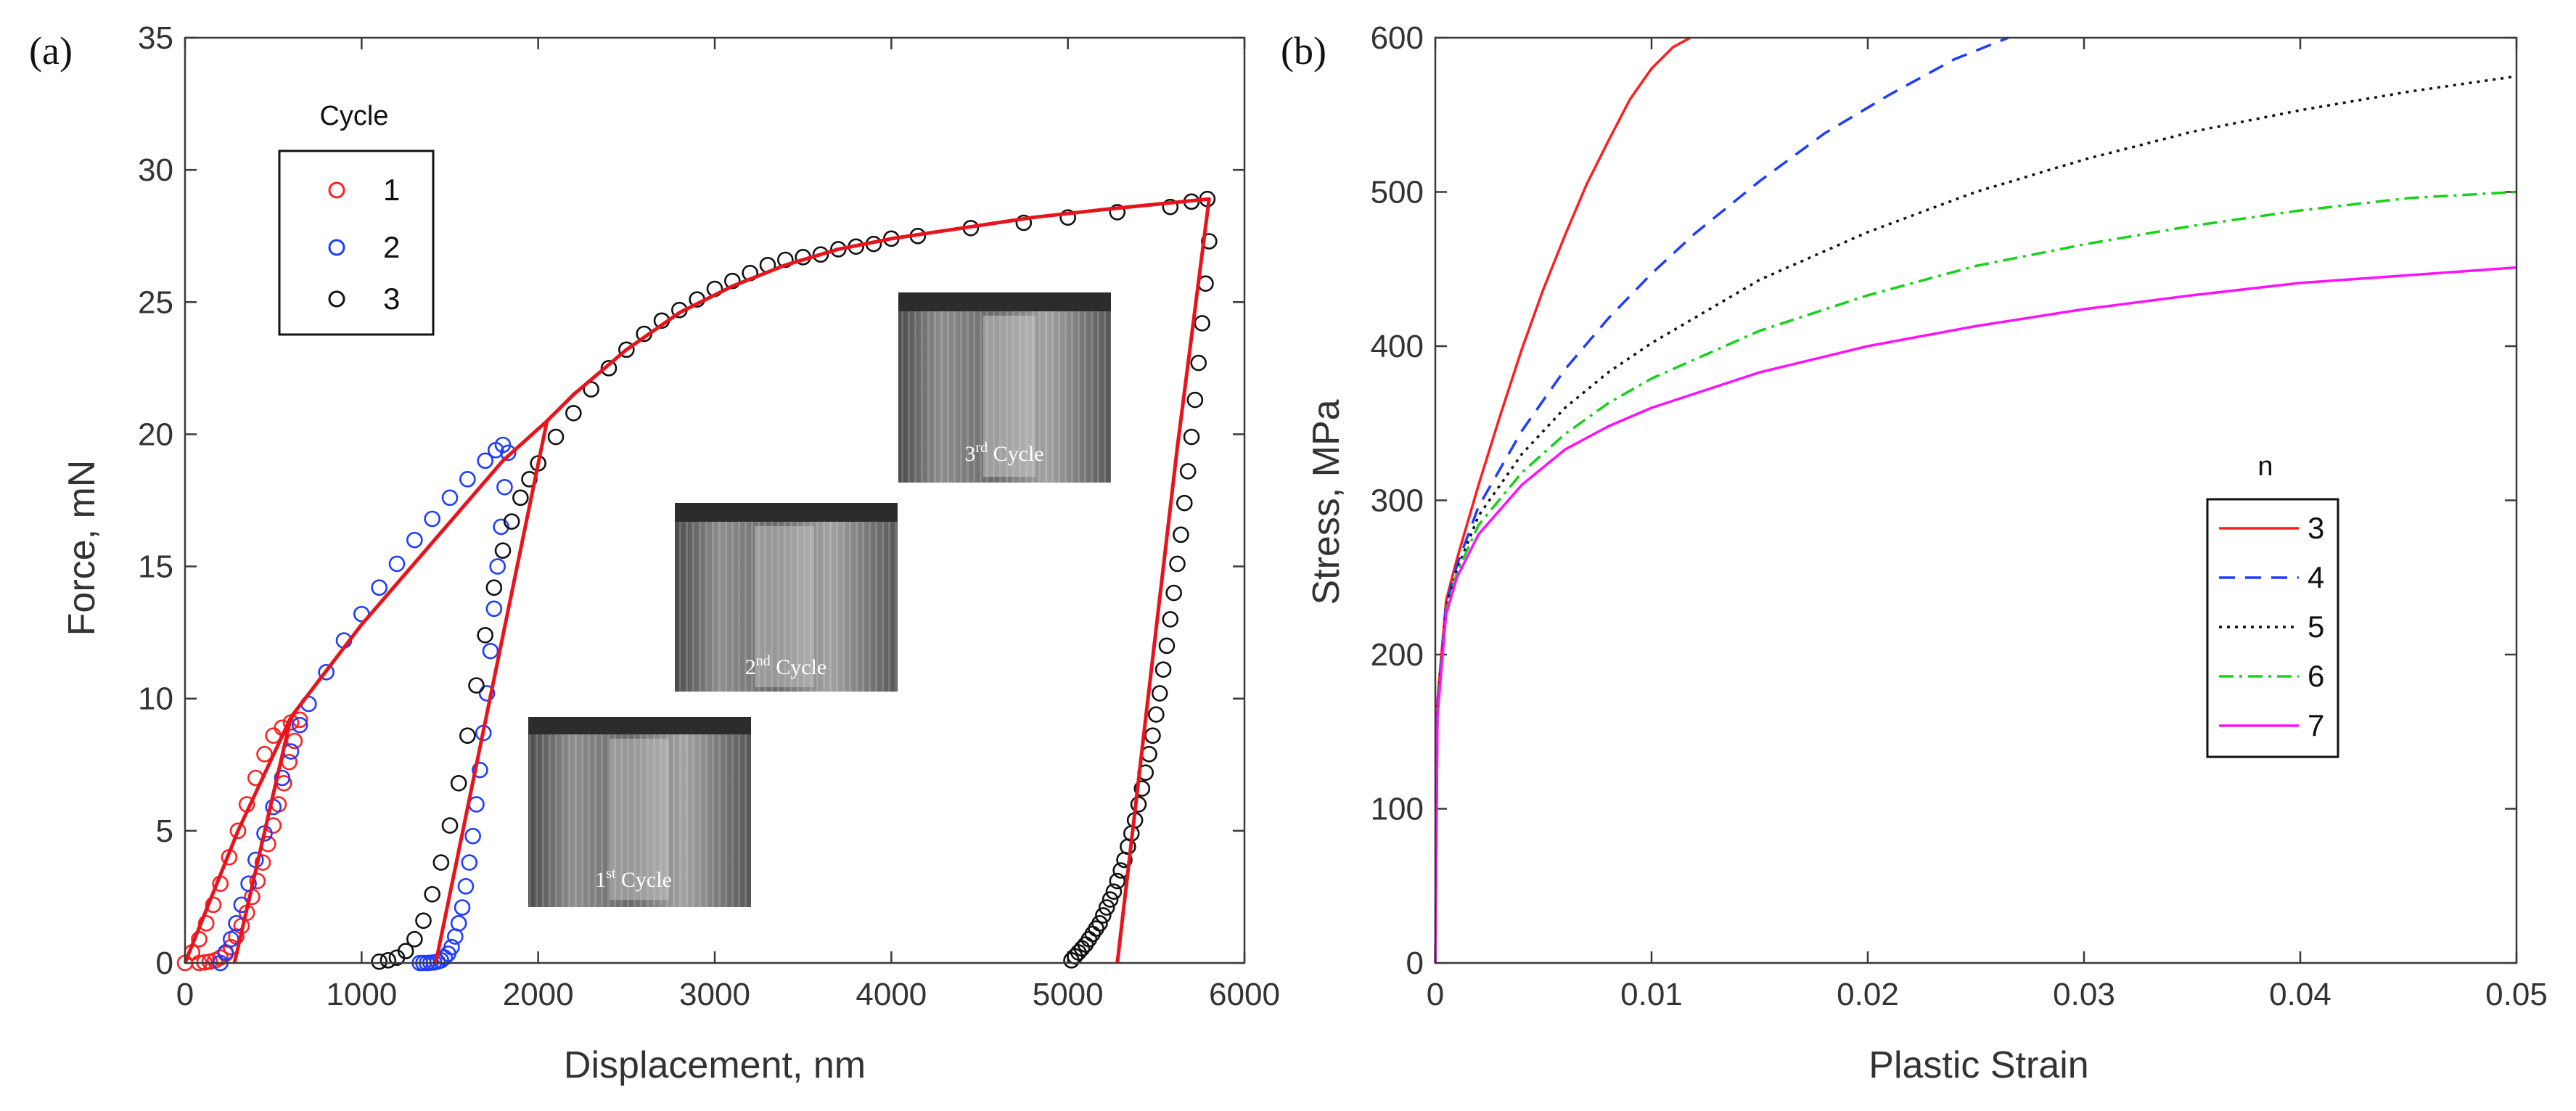 The image size is (2576, 1111). I want to click on fit-unload-1-line, so click(262, 840).